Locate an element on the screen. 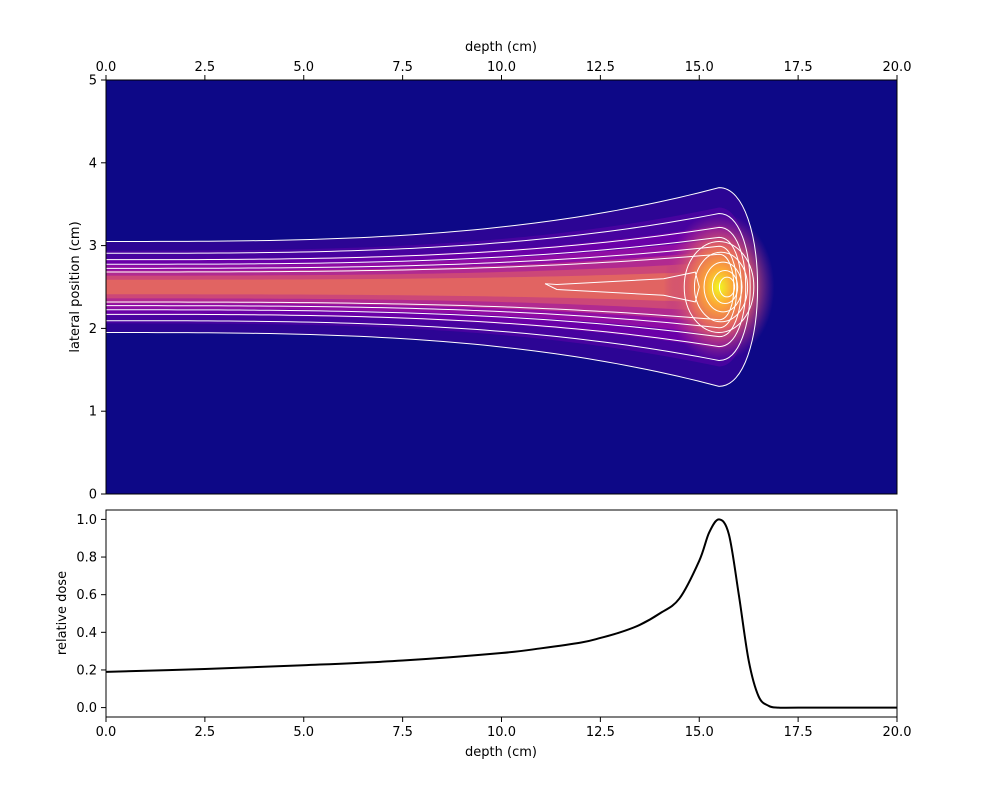  heatmap-x-tick-label: 10.0 is located at coordinates (501, 67).